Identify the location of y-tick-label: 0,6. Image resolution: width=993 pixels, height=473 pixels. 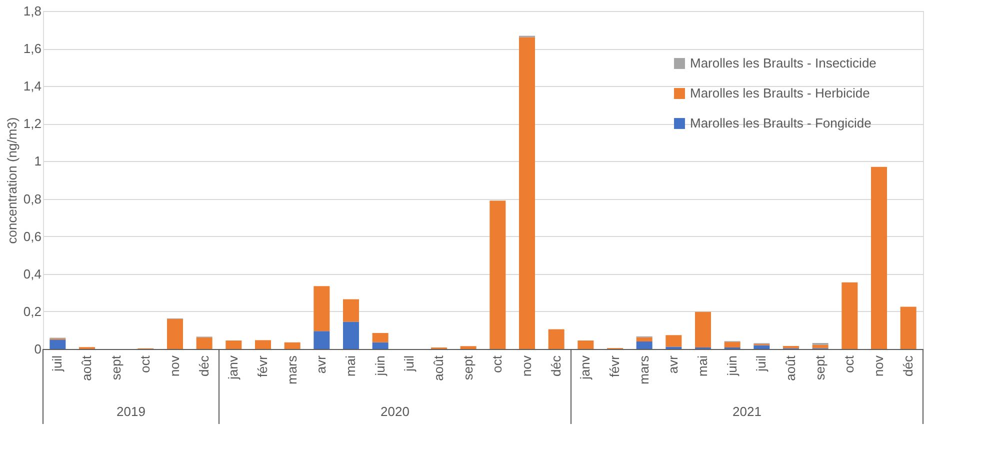
(32, 236).